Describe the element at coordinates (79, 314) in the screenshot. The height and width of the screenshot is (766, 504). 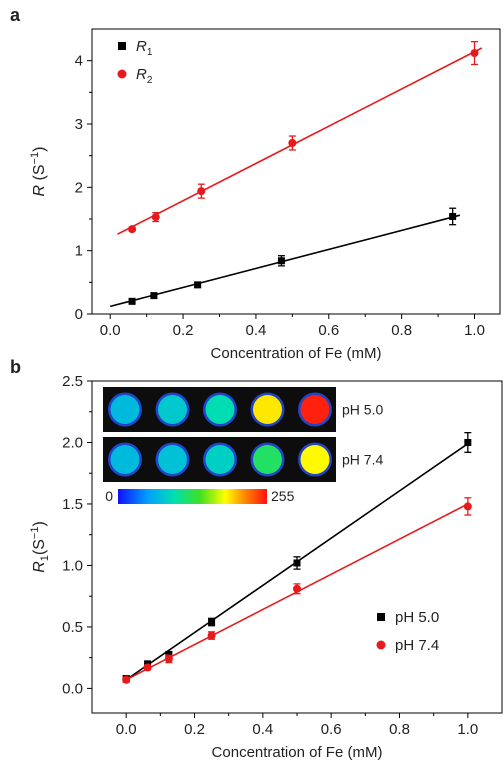
I see `y-tick-label: 0` at that location.